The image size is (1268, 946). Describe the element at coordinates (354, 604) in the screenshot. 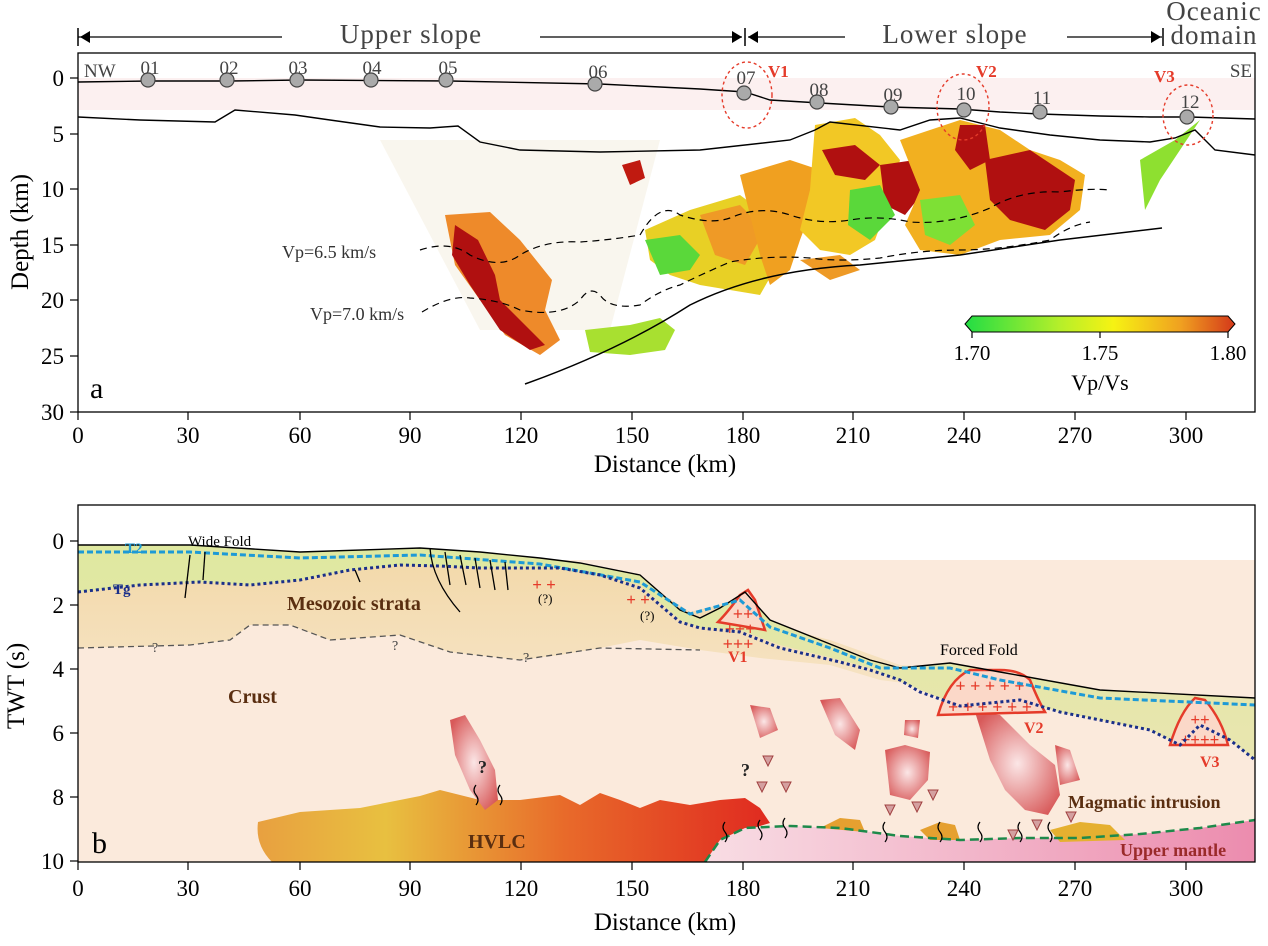

I see `mesozoic-label: Mesozoic strata` at that location.